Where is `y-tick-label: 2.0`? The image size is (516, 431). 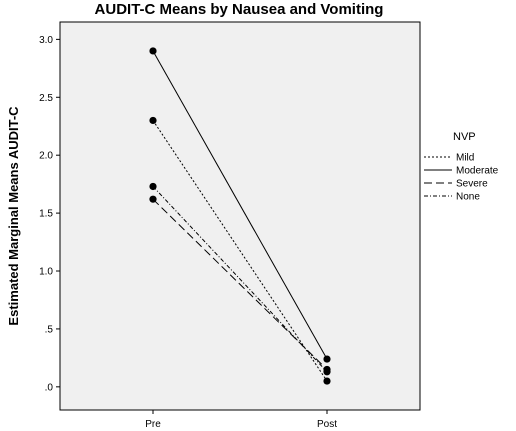
y-tick-label: 2.0 is located at coordinates (46, 156).